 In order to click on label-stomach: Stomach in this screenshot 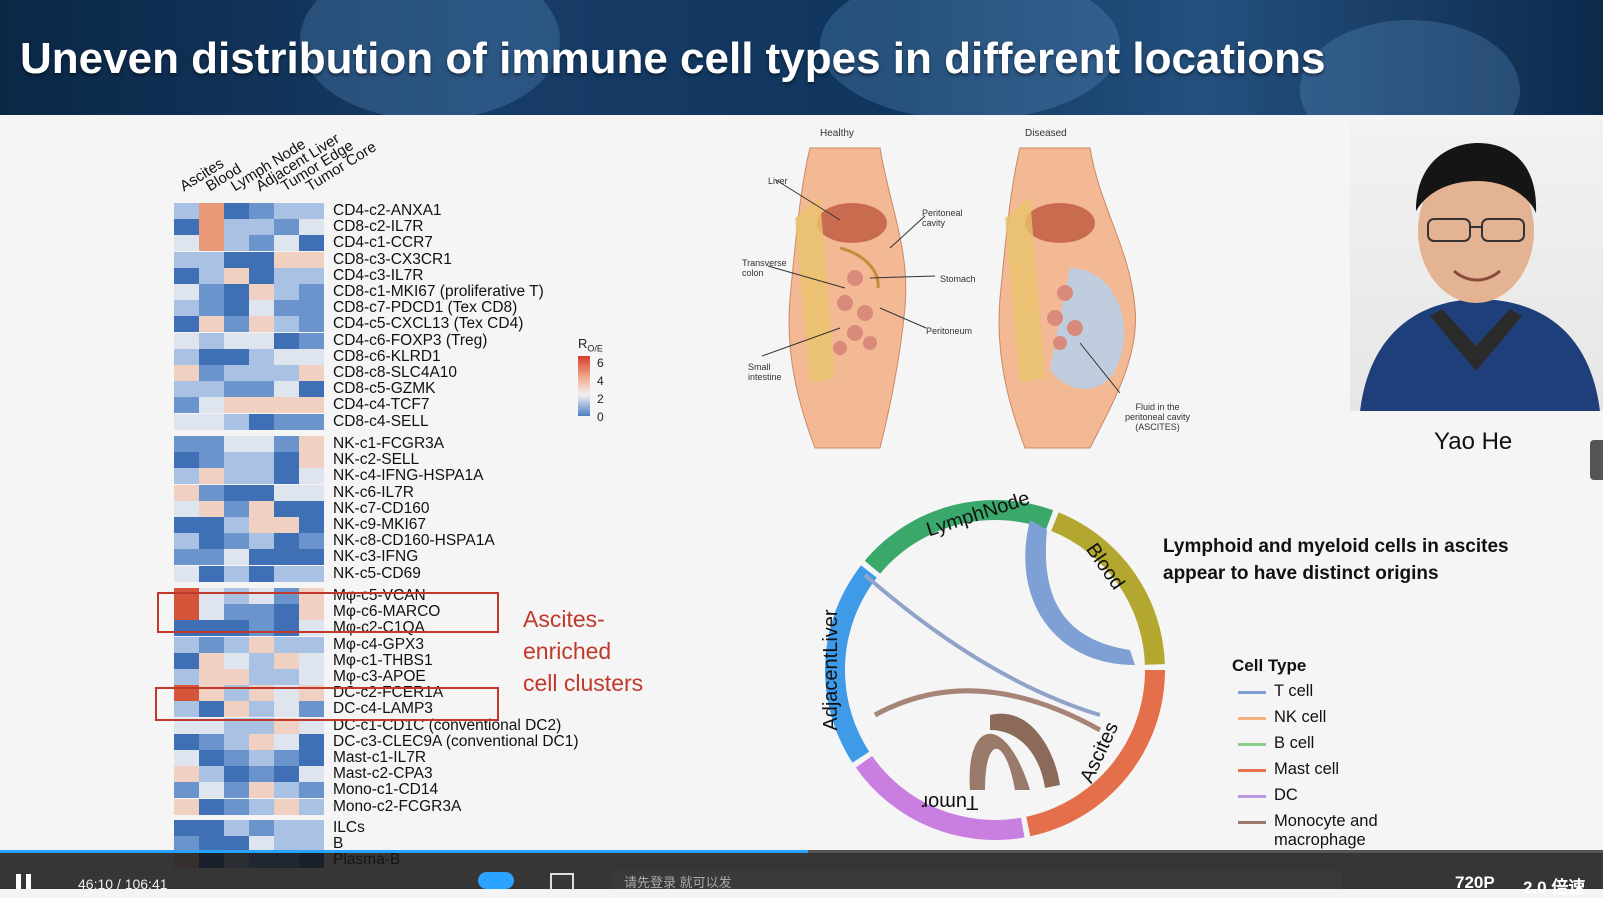, I will do `click(958, 279)`.